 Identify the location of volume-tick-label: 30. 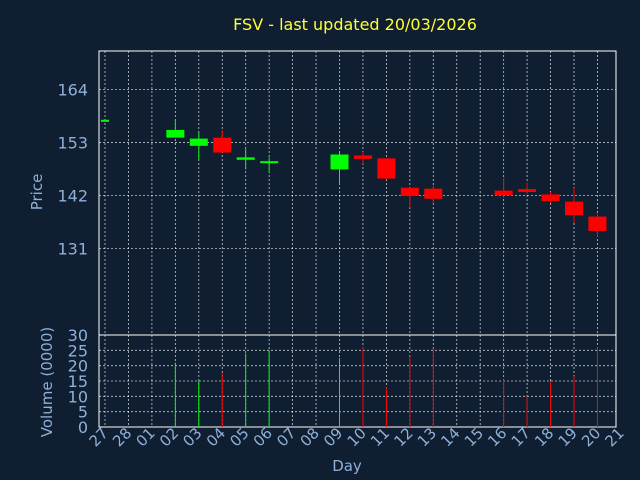
(78, 335).